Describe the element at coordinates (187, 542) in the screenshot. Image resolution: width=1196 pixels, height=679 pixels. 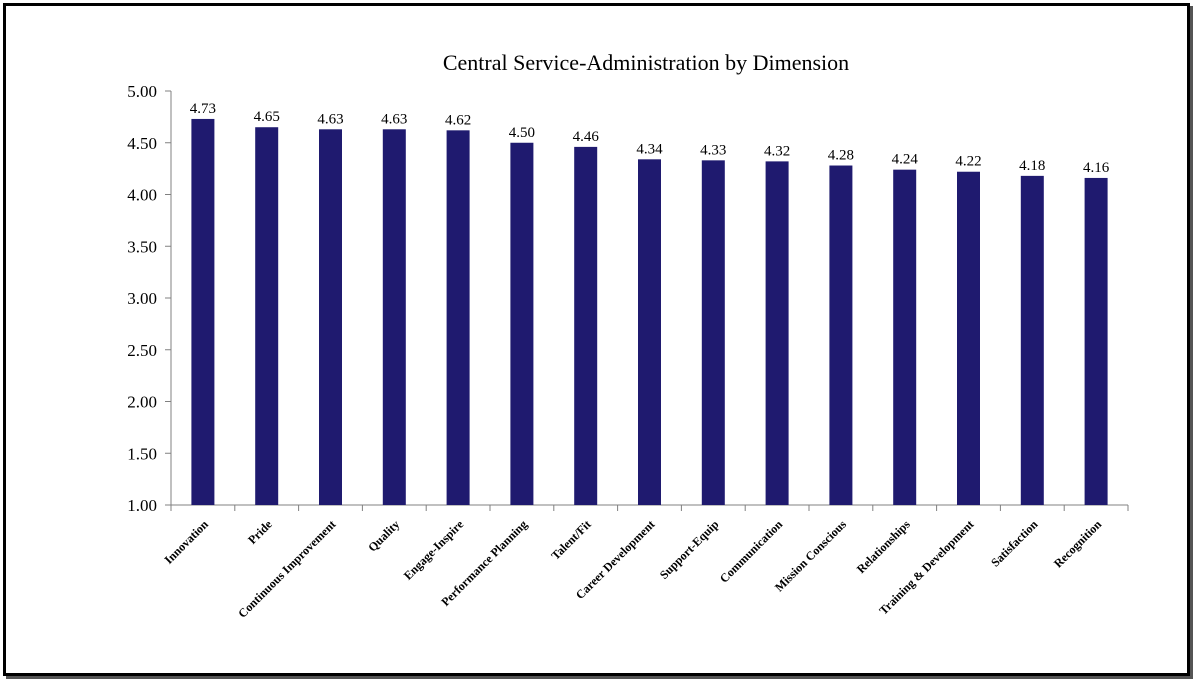
I see `x-tick-label: Innovation` at that location.